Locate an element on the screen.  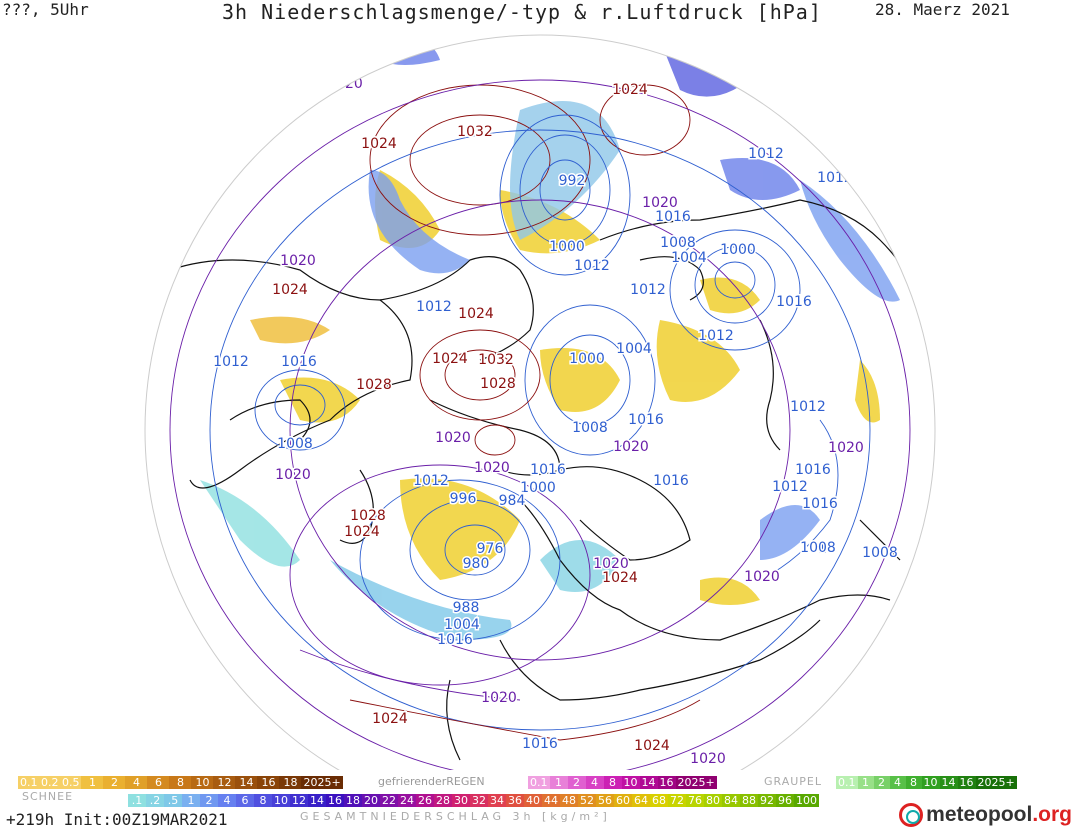
legend-cell: 88 is located at coordinates (749, 800).